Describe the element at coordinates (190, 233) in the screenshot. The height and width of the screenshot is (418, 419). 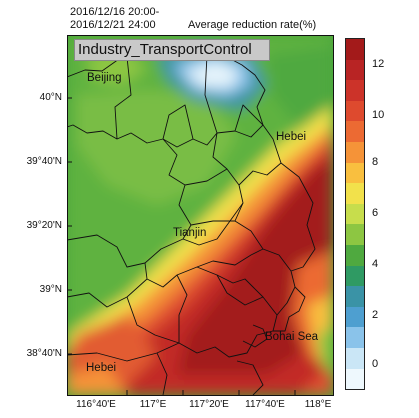
I see `label-tianjin: Tianjin` at that location.